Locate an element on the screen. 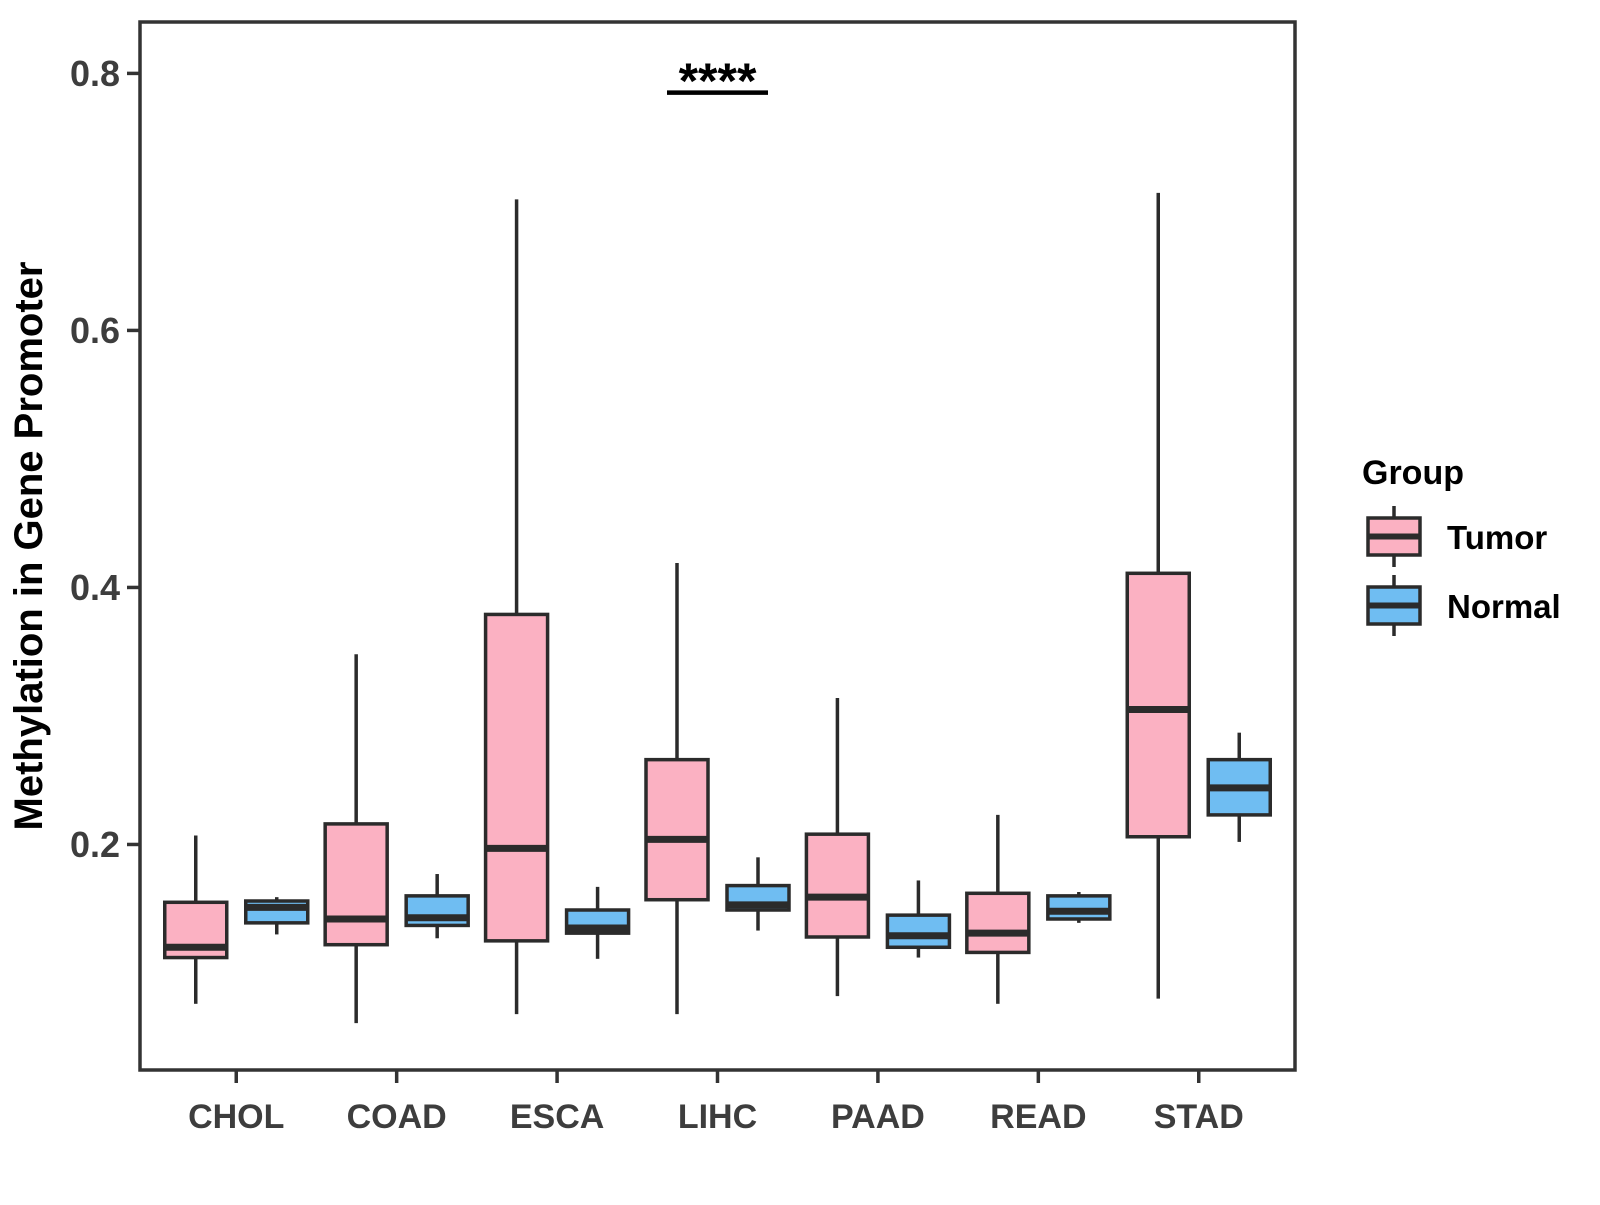  box-lihc-tumor is located at coordinates (677, 789).